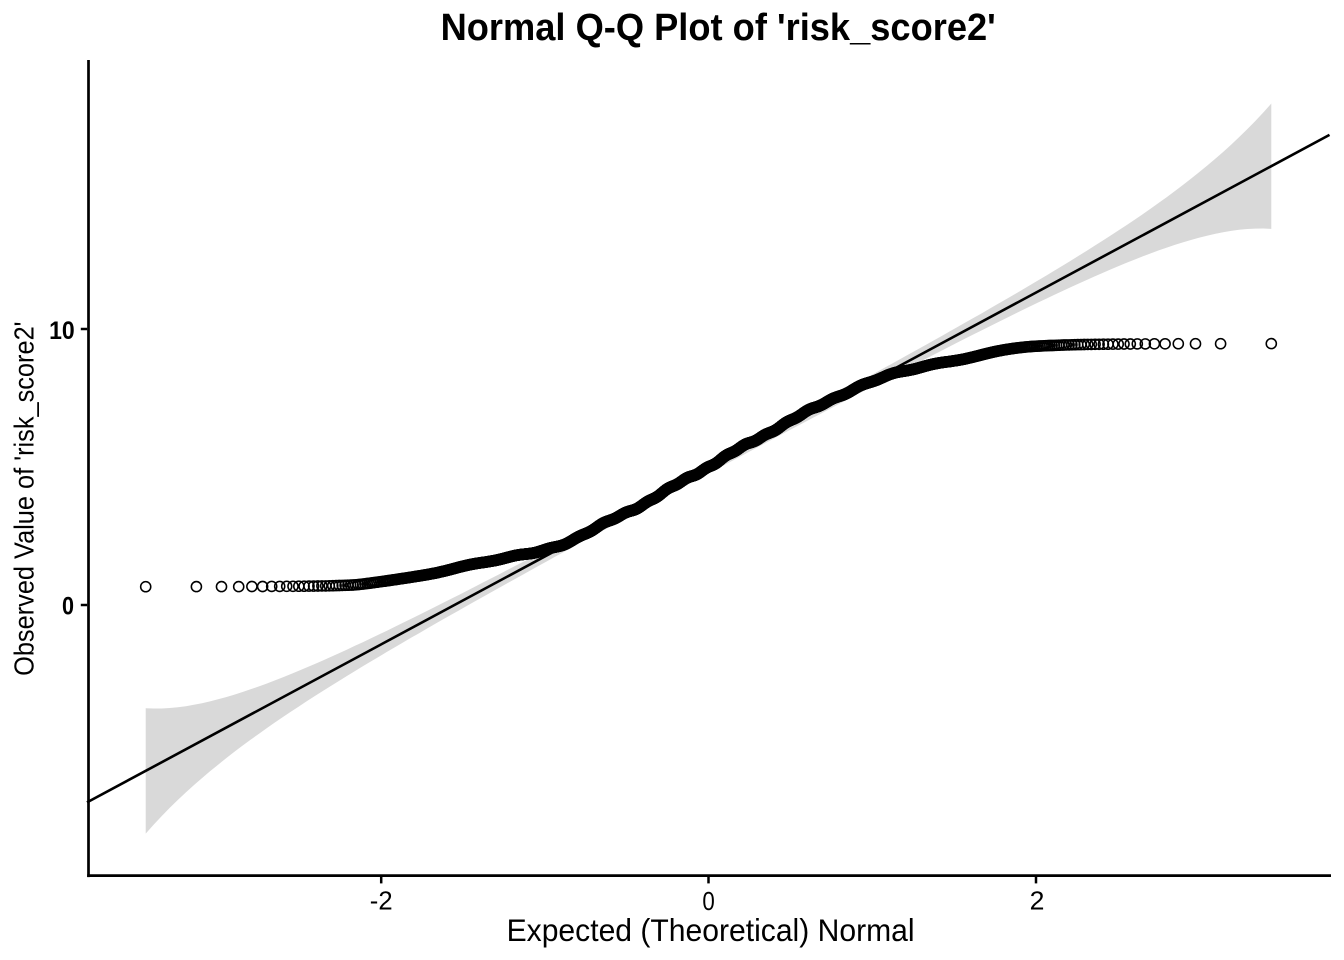  Describe the element at coordinates (1037, 901) in the screenshot. I see `svg-text: 2` at that location.